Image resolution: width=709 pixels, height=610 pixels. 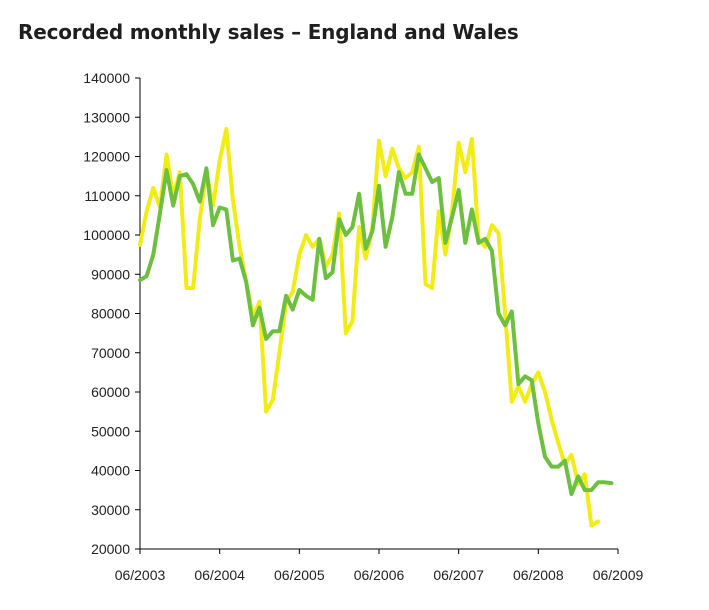 I want to click on x-tick-label: 06/2008, so click(x=538, y=575).